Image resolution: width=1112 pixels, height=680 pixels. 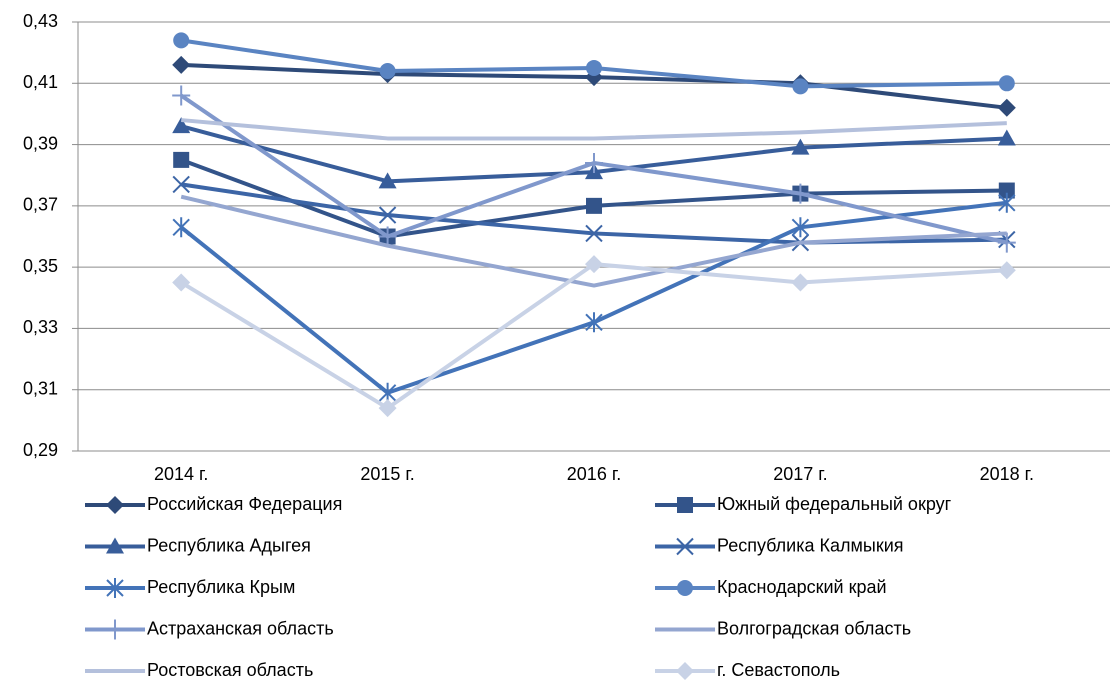 What do you see at coordinates (40, 82) in the screenshot?
I see `y-tick-label: 0,41` at bounding box center [40, 82].